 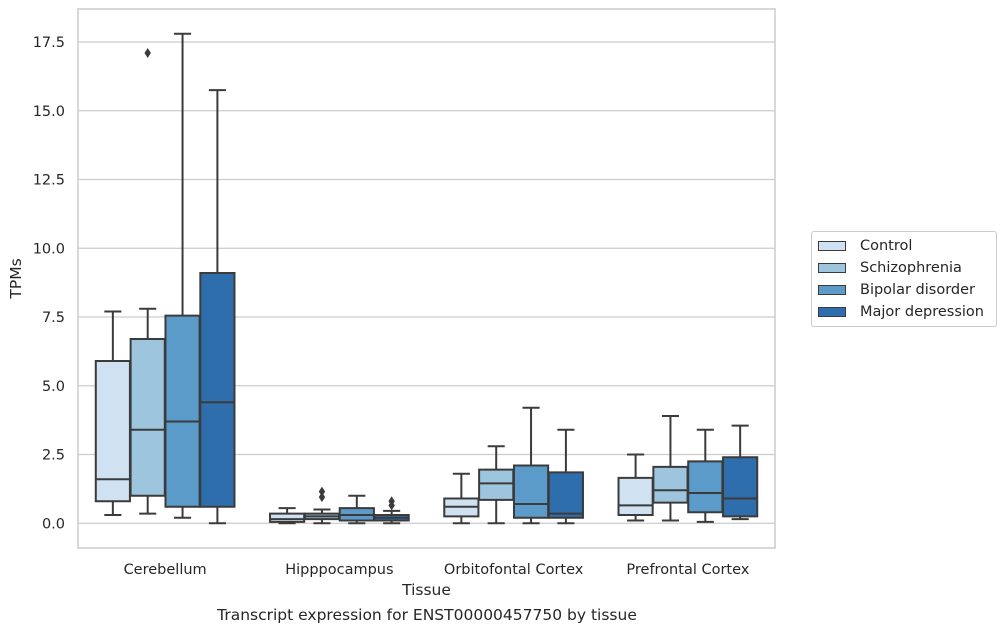 I want to click on legend-label-bipolar-disorder: Bipolar disorder, so click(x=917, y=290).